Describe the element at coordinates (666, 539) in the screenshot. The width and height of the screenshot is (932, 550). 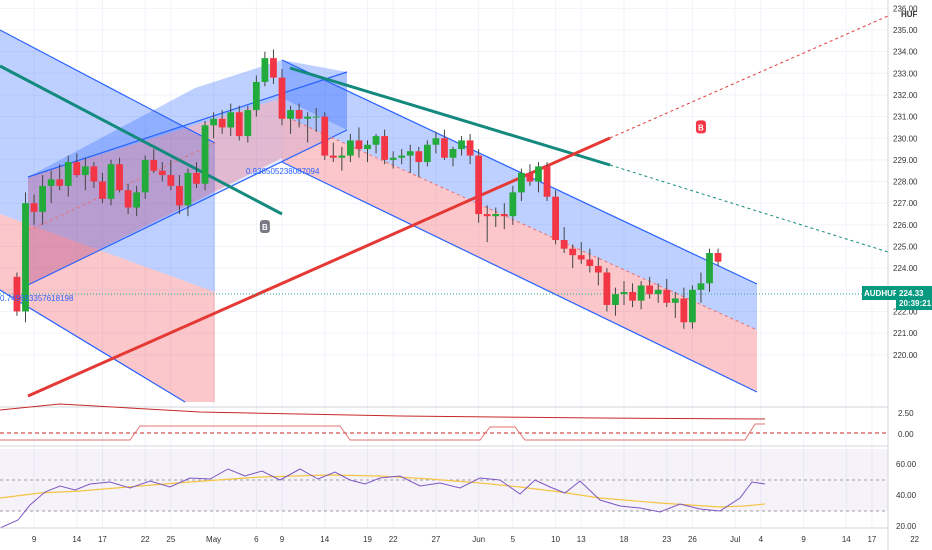
I see `time-tick-label: 23` at that location.